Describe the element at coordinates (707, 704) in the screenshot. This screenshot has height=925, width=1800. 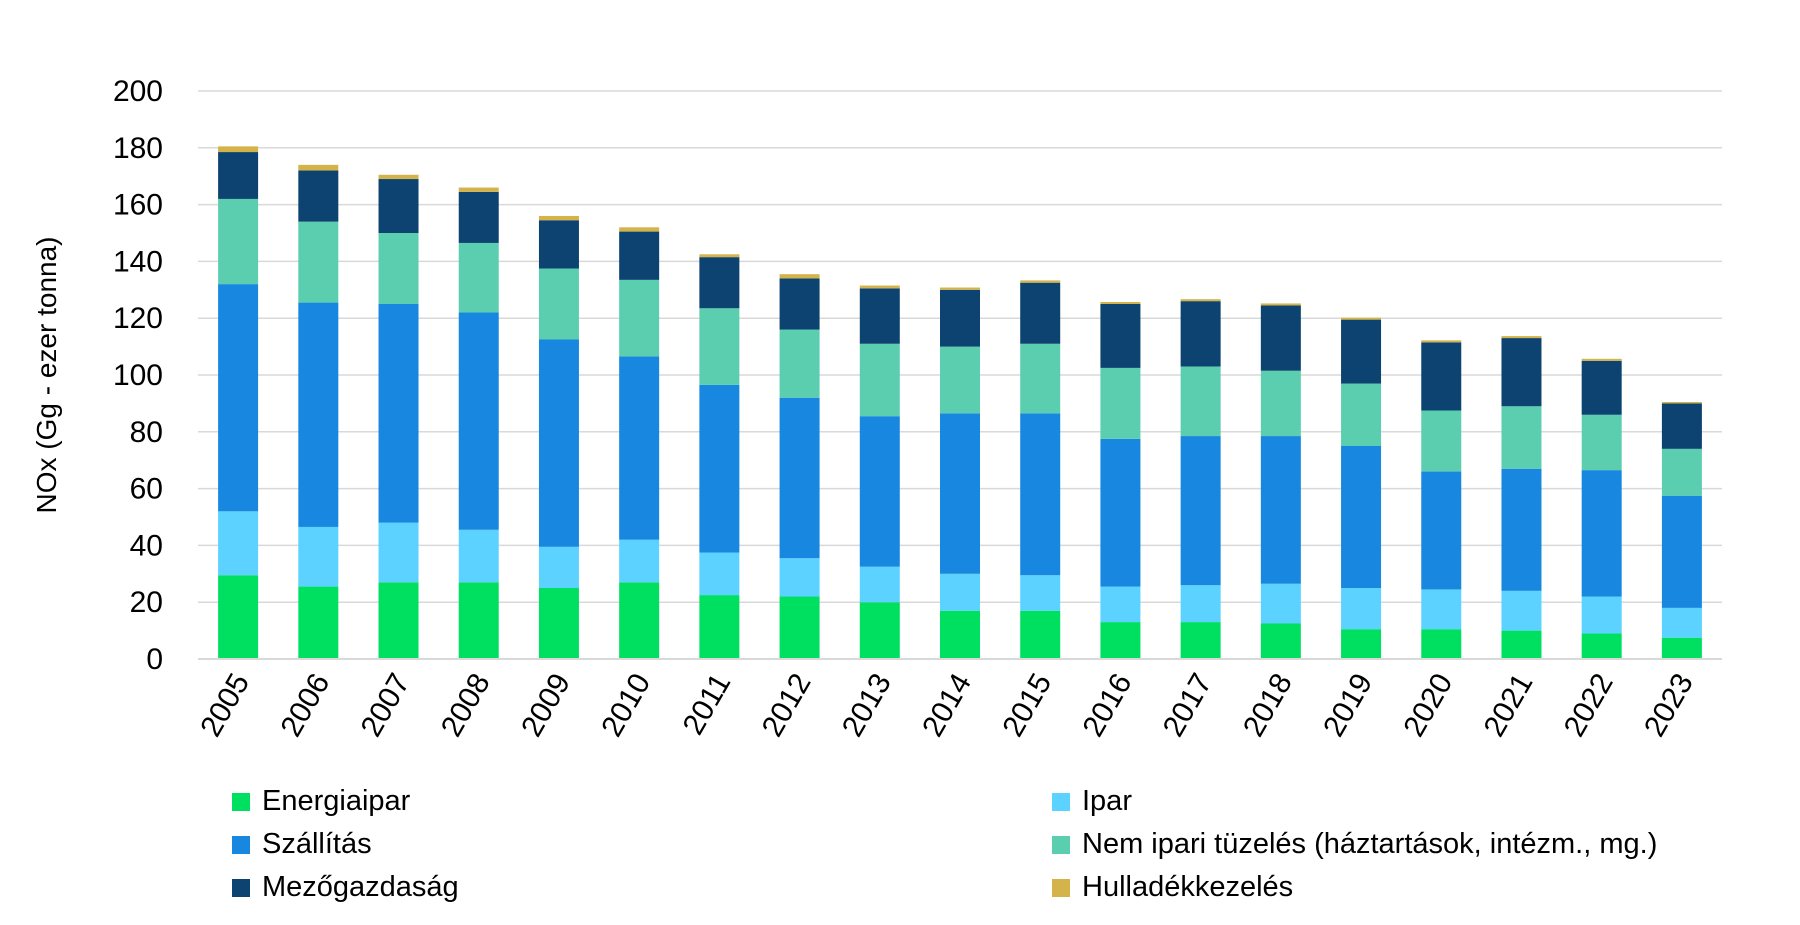
I see `x-tick-label: 2011` at that location.